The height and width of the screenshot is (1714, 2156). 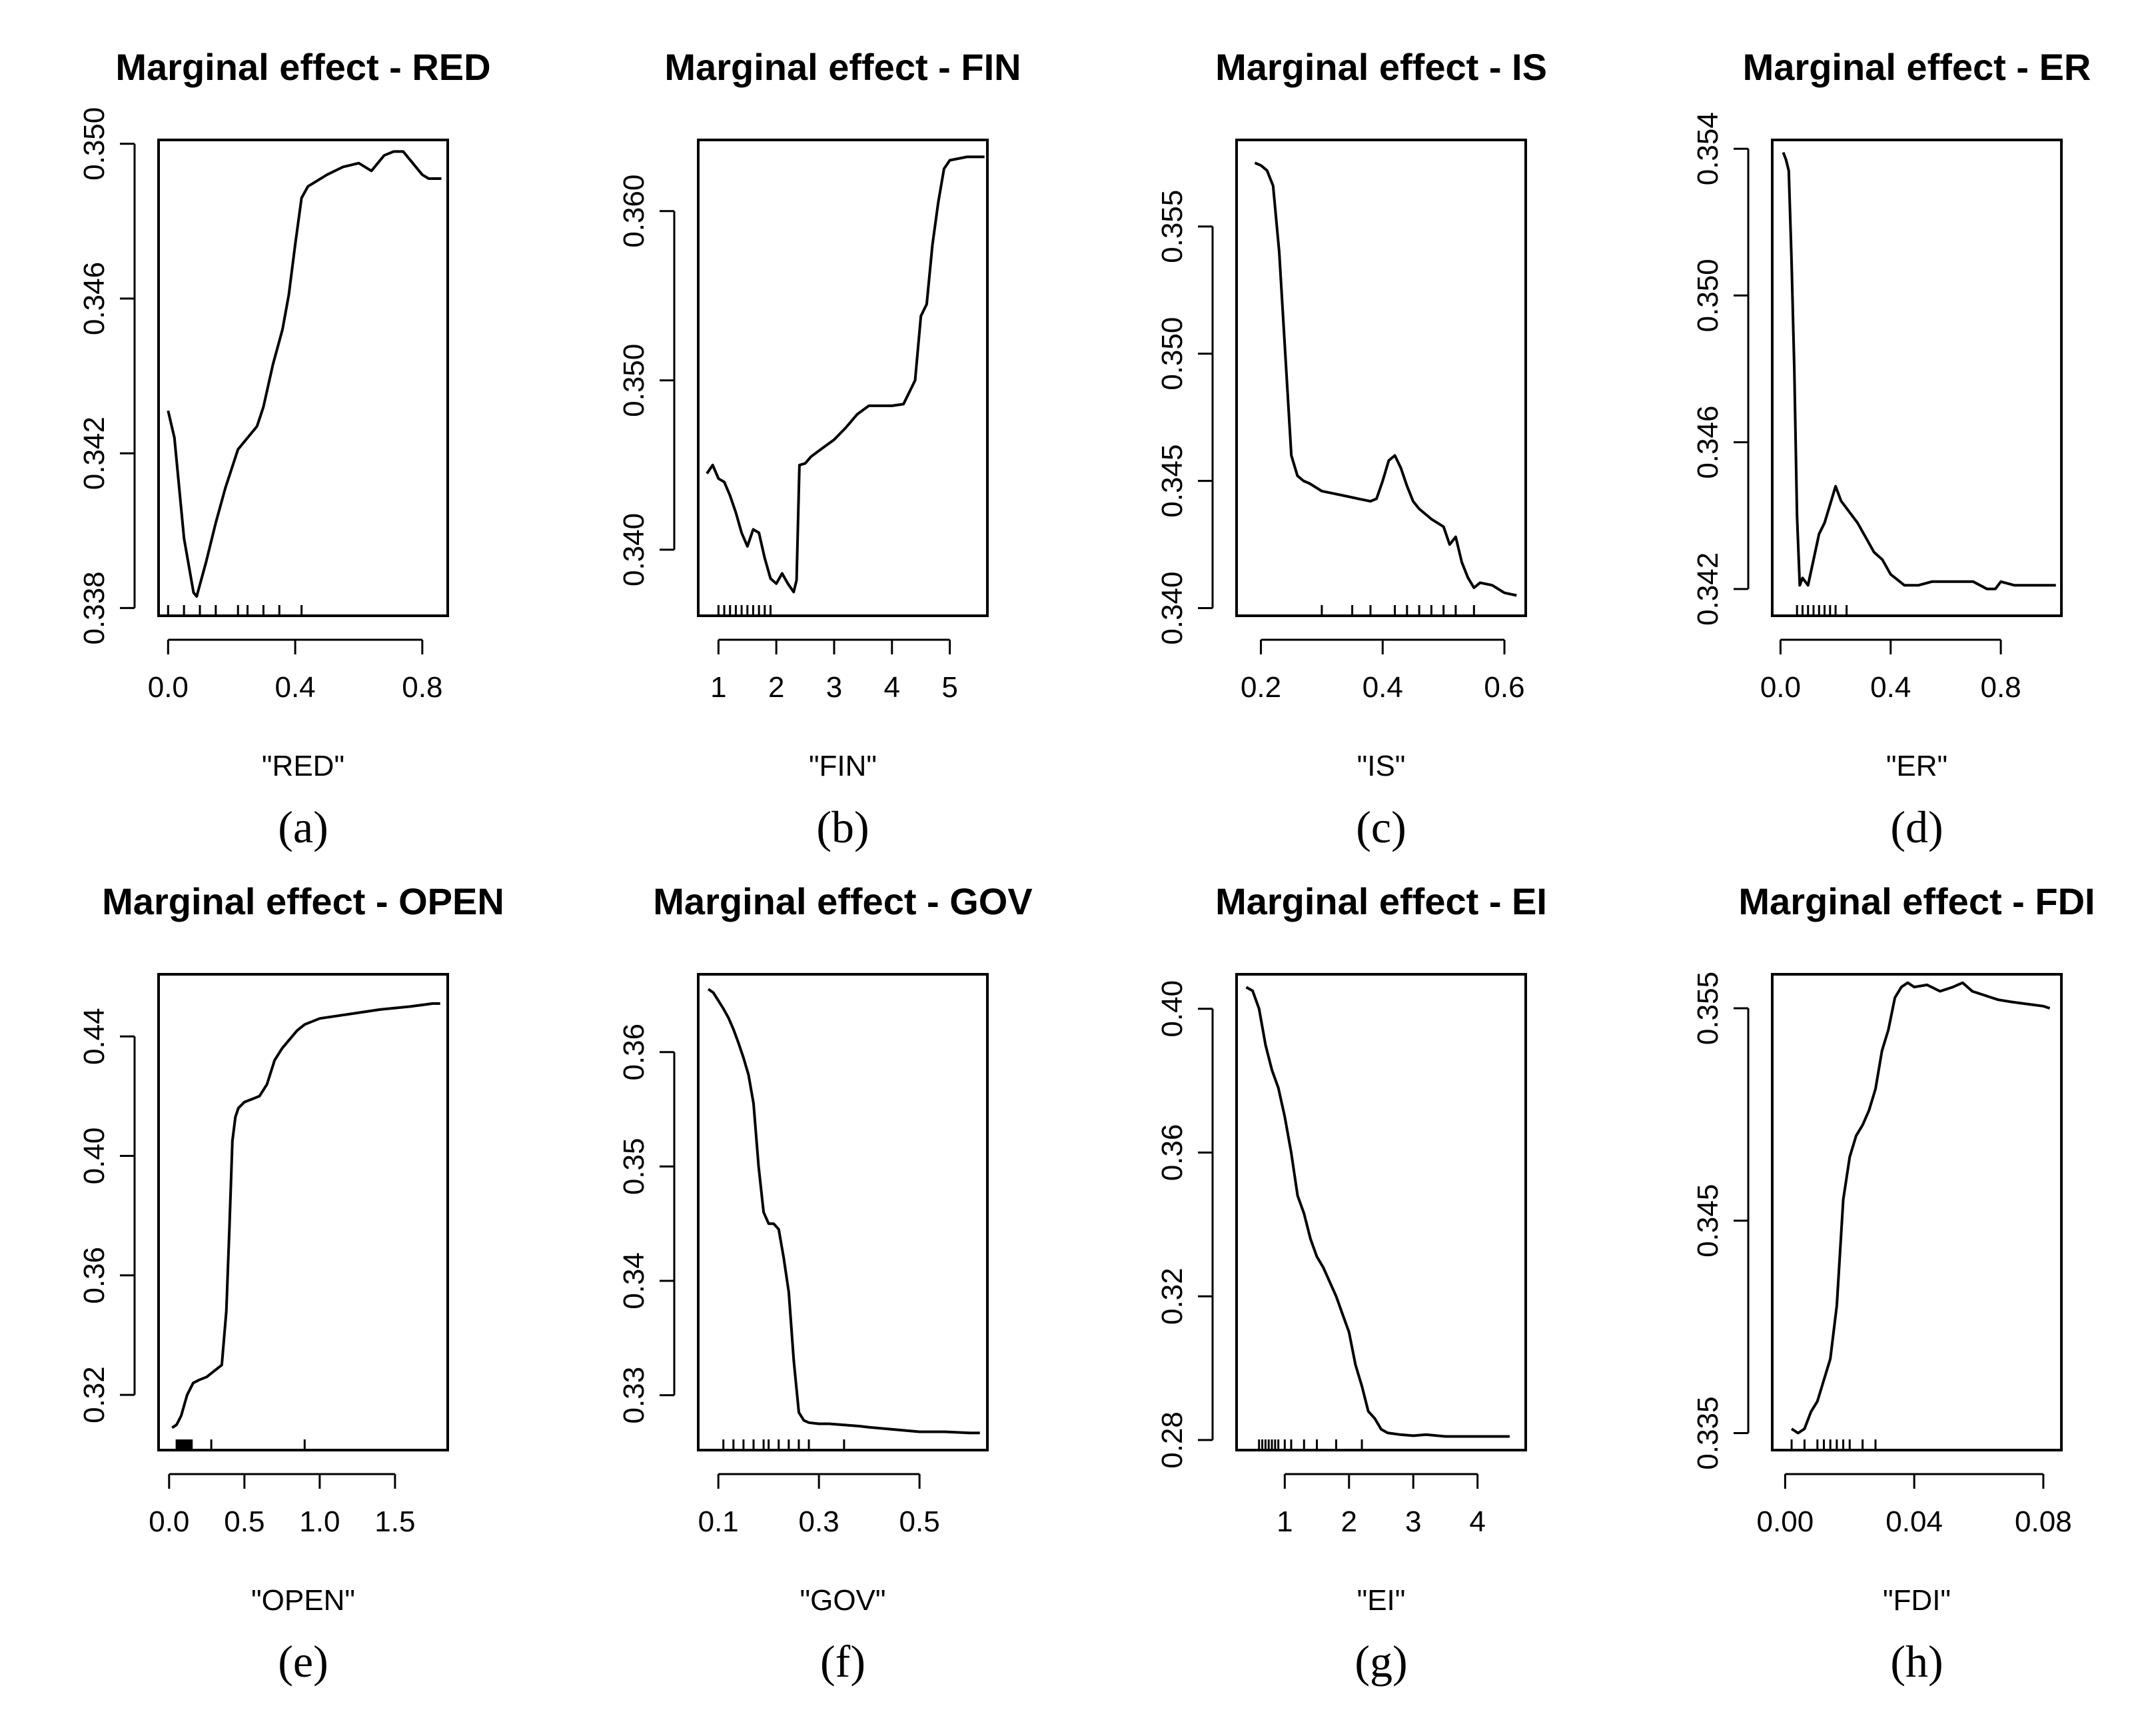 I want to click on panel-e-plot-frame, so click(x=303, y=1212).